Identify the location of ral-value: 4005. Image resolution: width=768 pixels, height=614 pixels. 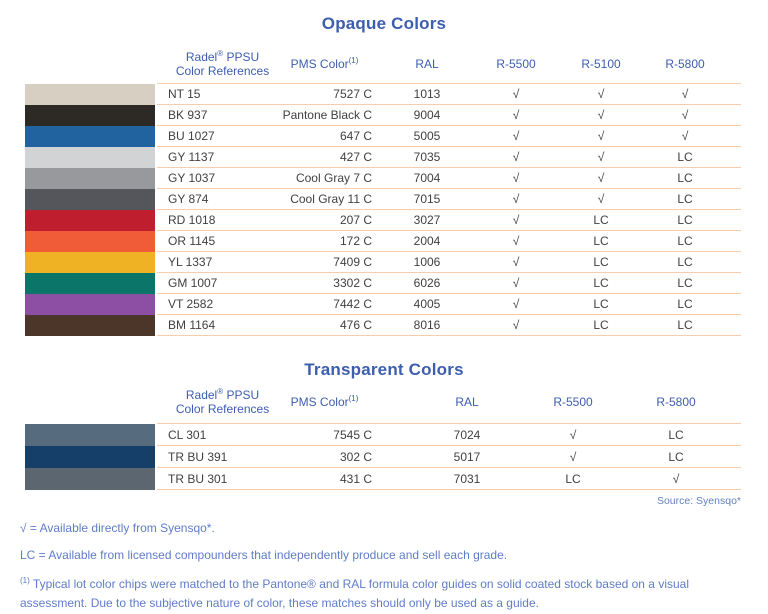
(427, 304).